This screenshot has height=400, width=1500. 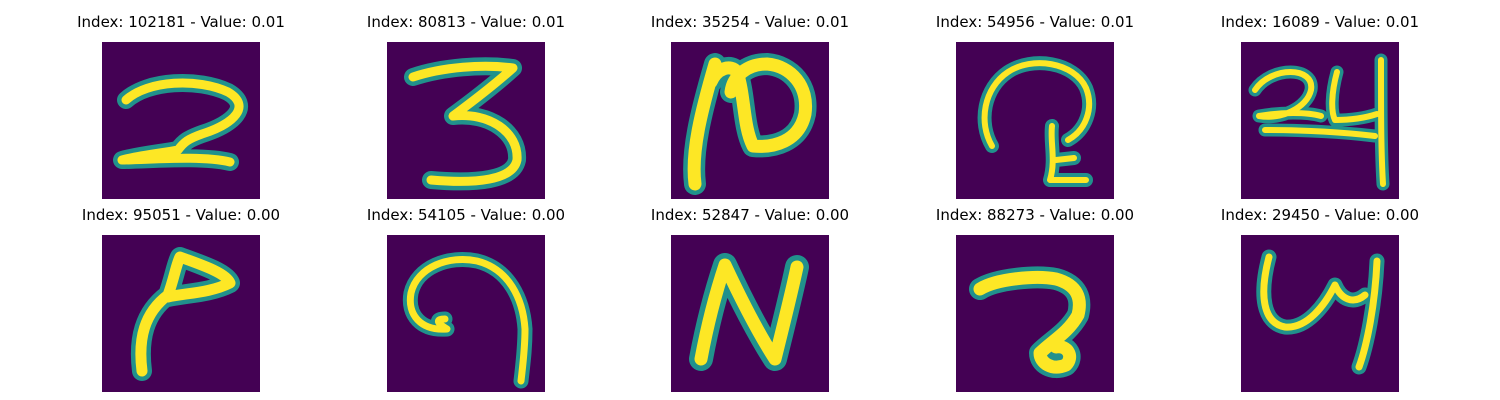 What do you see at coordinates (466, 22) in the screenshot?
I see `panel-title: Index: 80813 - Value: 0.01` at bounding box center [466, 22].